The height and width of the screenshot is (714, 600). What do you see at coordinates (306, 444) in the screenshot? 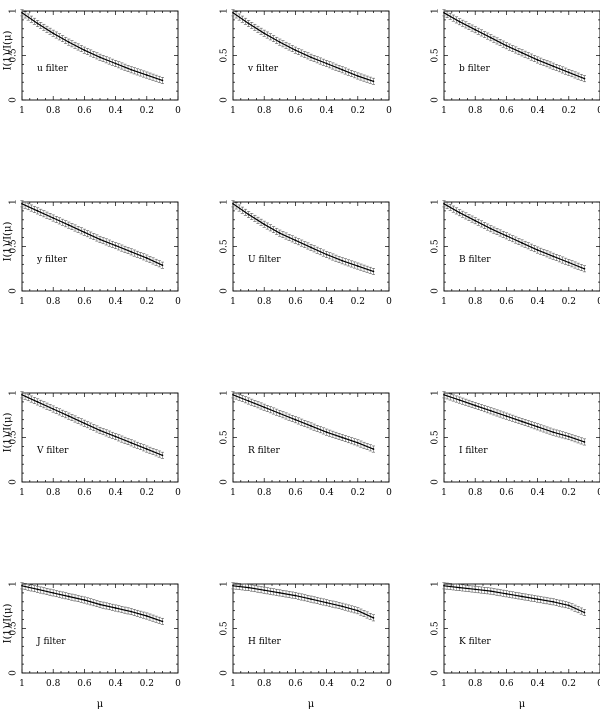
I see `panel-R-filter: 1 0.8 0.6 0.4 0.2 0 0 0.5 1 R filter` at bounding box center [306, 444].